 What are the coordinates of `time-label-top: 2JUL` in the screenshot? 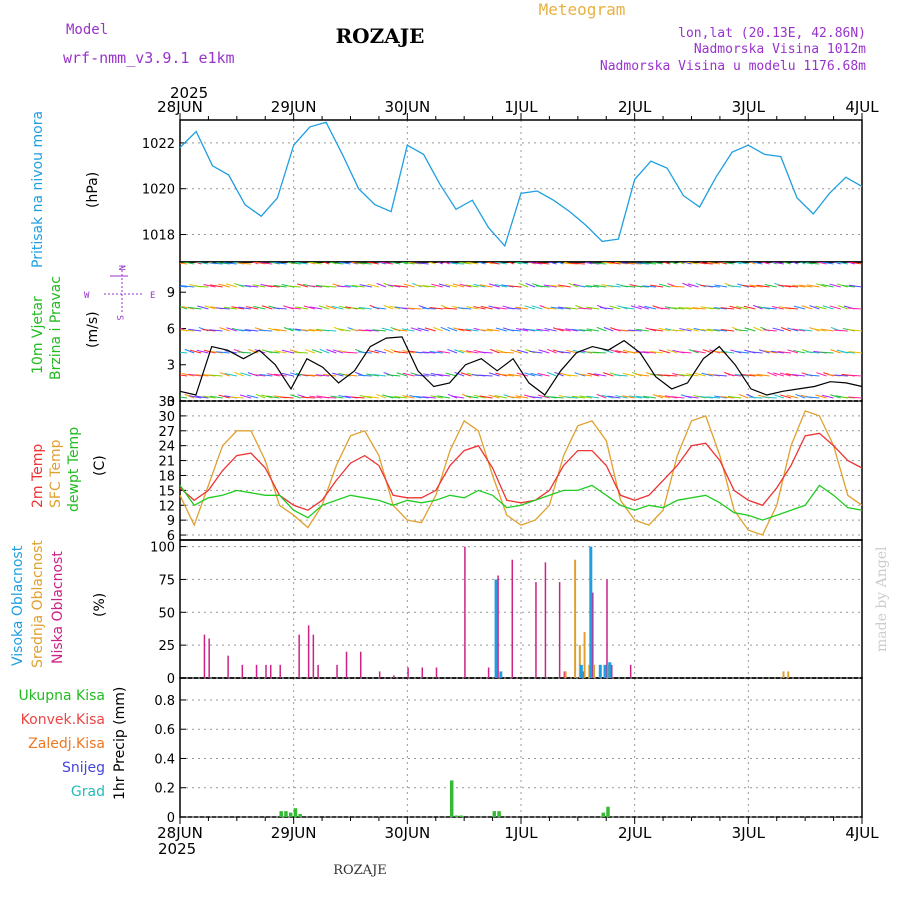 It's located at (635, 107).